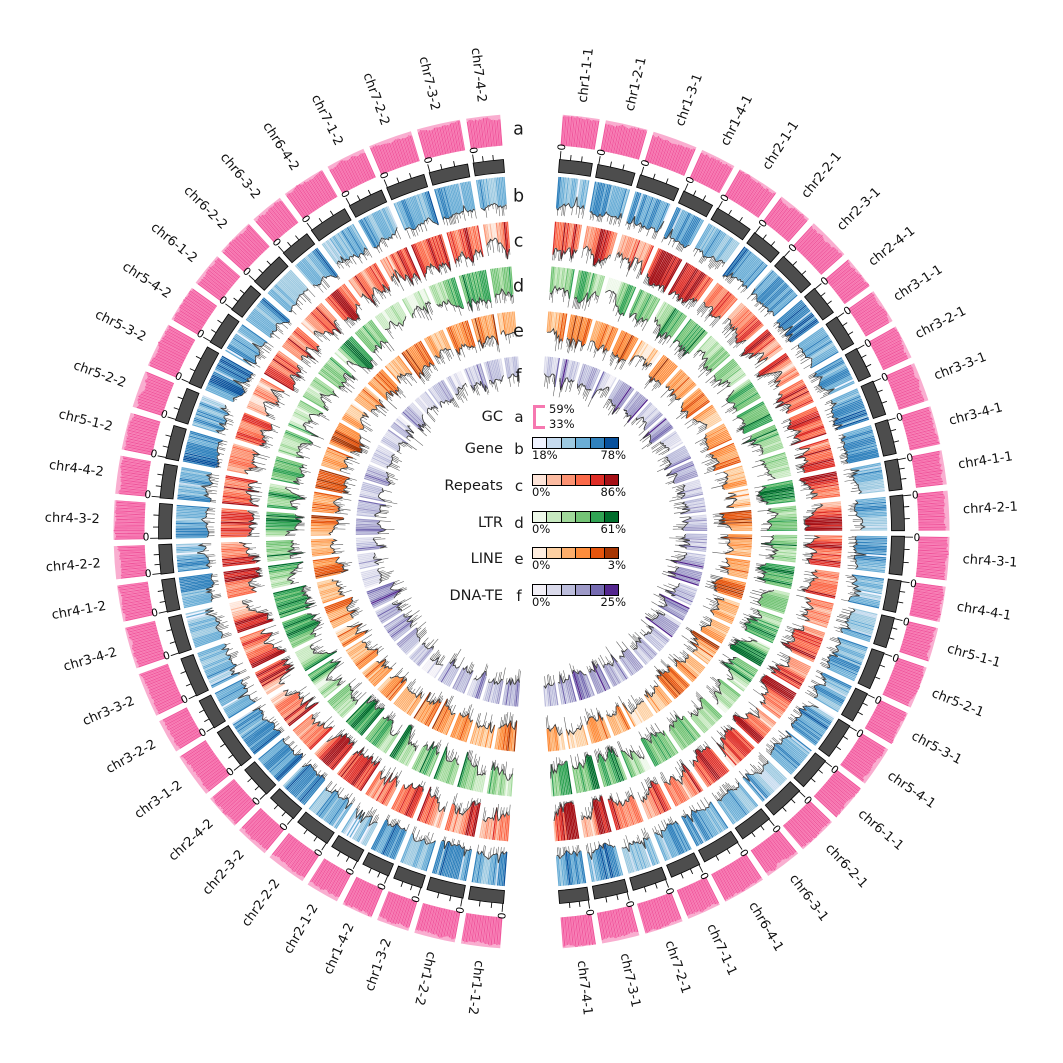  What do you see at coordinates (562, 409) in the screenshot?
I see `gc-max: 59%` at bounding box center [562, 409].